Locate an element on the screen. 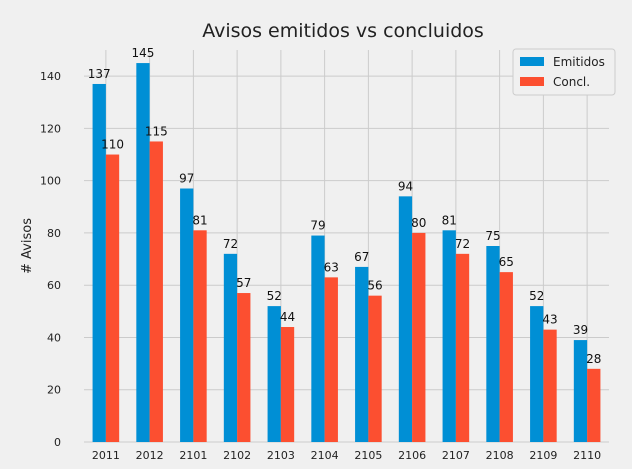 This screenshot has width=632, height=469. data-label: 75 is located at coordinates (492, 236).